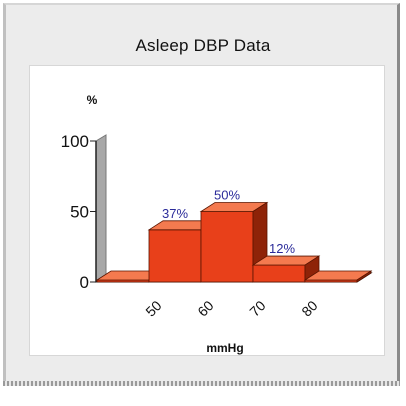 This screenshot has width=406, height=406. I want to click on y-axis-label: %, so click(92, 100).